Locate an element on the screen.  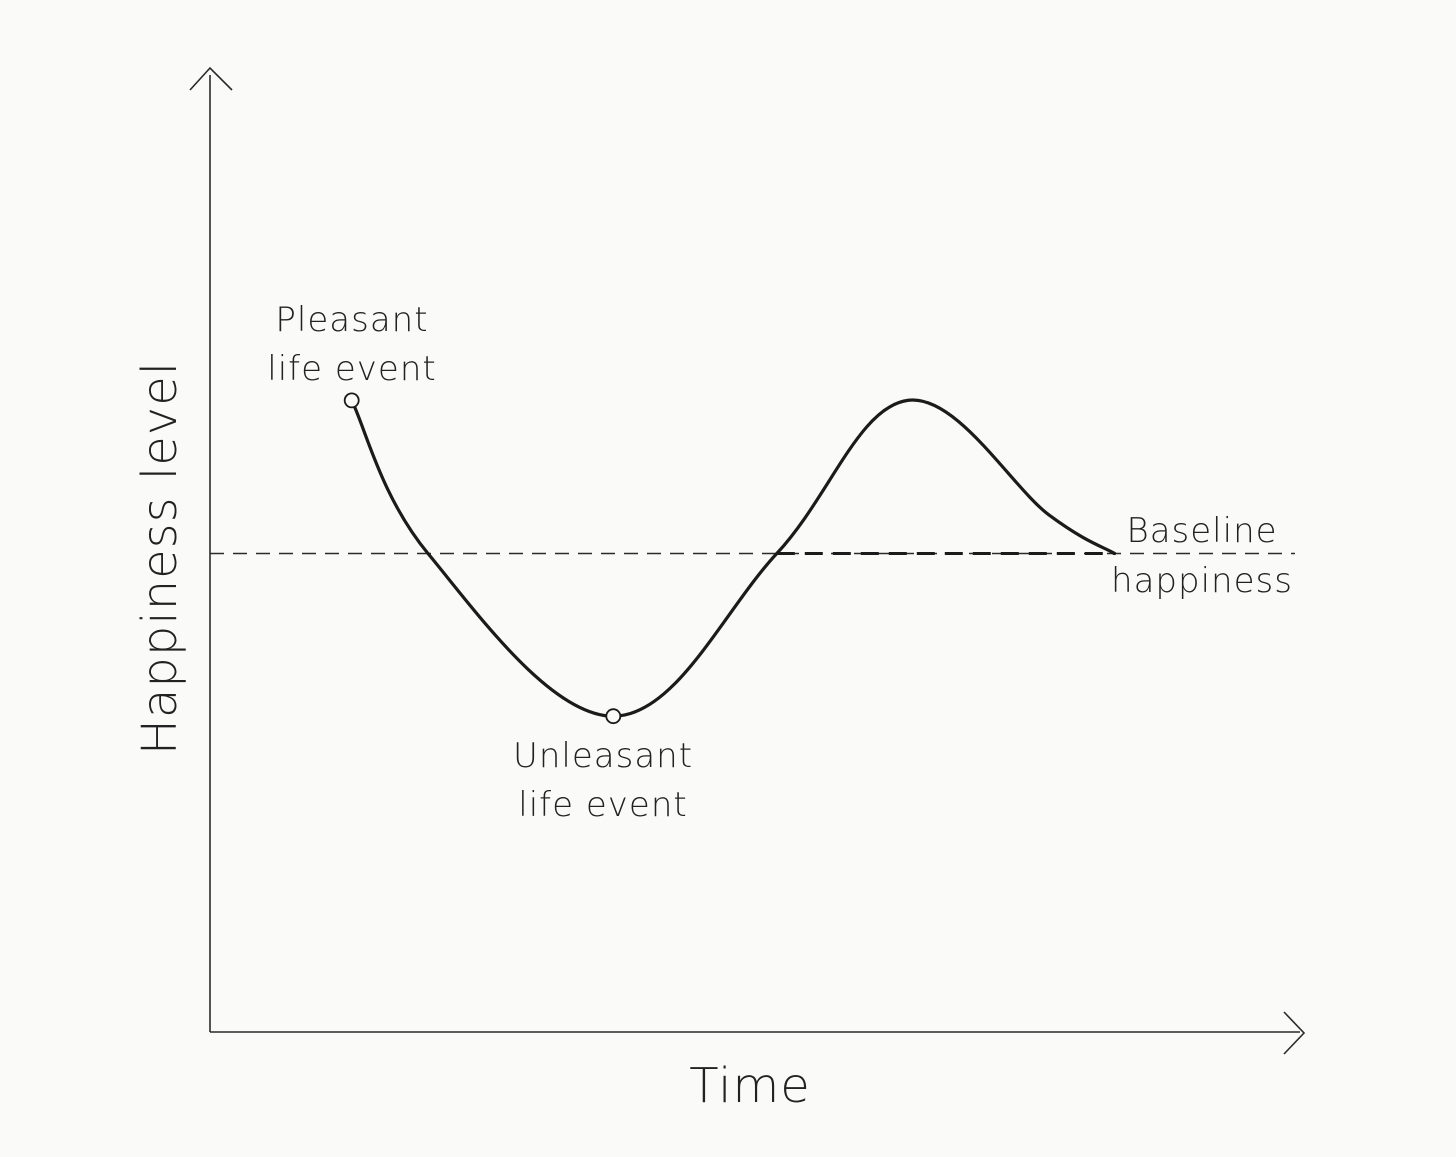
annotation-pleasant-line1: Pleasant is located at coordinates (351, 320).